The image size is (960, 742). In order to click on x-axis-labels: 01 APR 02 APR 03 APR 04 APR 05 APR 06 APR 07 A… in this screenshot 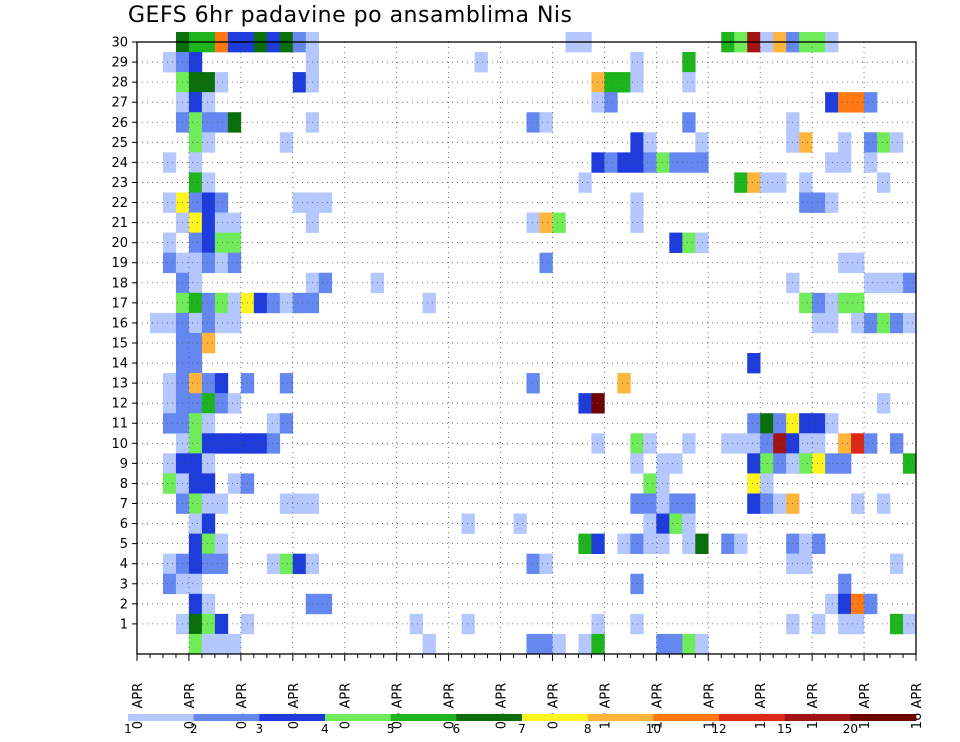, I will do `click(528, 706)`.